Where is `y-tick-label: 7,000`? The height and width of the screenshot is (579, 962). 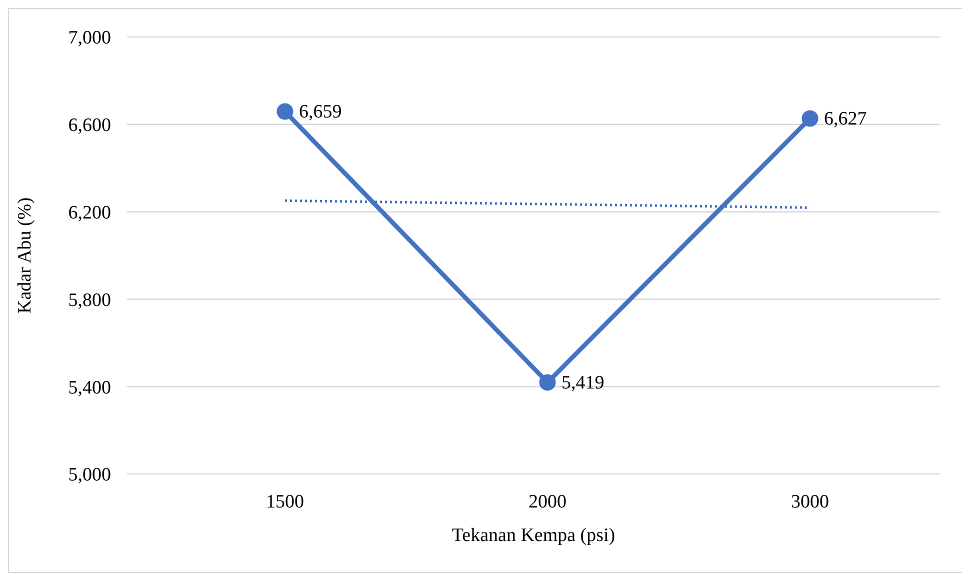 y-tick-label: 7,000 is located at coordinates (89, 38).